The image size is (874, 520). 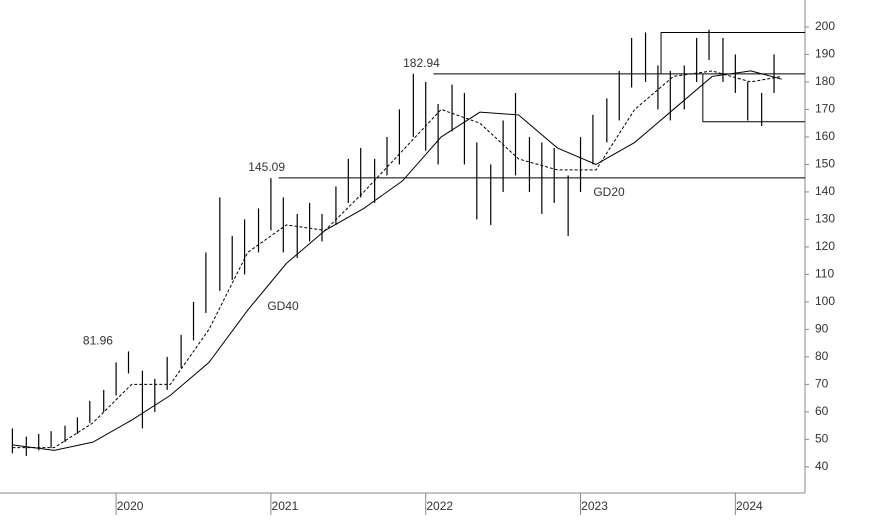 What do you see at coordinates (609, 192) in the screenshot?
I see `line-label: GD20` at bounding box center [609, 192].